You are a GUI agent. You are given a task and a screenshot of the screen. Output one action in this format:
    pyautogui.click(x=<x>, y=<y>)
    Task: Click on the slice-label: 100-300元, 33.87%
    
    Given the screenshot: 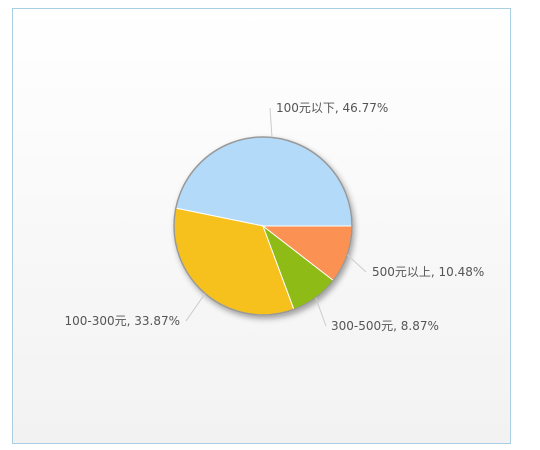 What is the action you would take?
    pyautogui.click(x=122, y=321)
    